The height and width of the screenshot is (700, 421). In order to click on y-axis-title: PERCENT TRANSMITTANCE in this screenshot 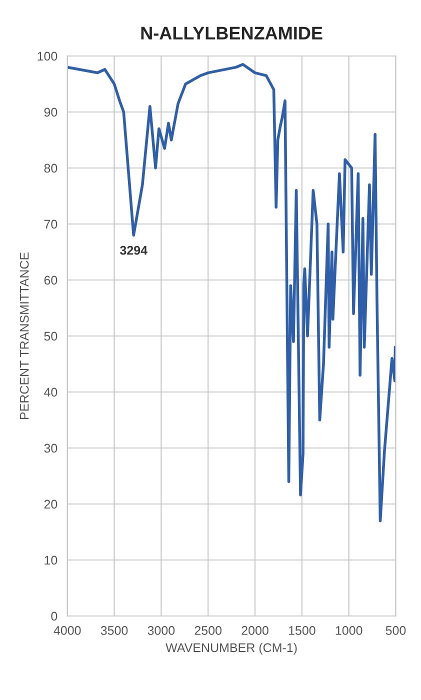, I will do `click(24, 336)`.